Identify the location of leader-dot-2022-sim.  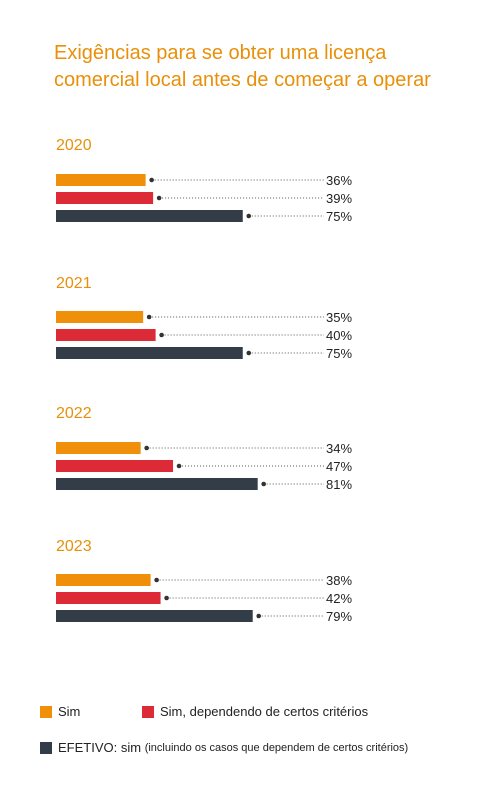
(146, 448).